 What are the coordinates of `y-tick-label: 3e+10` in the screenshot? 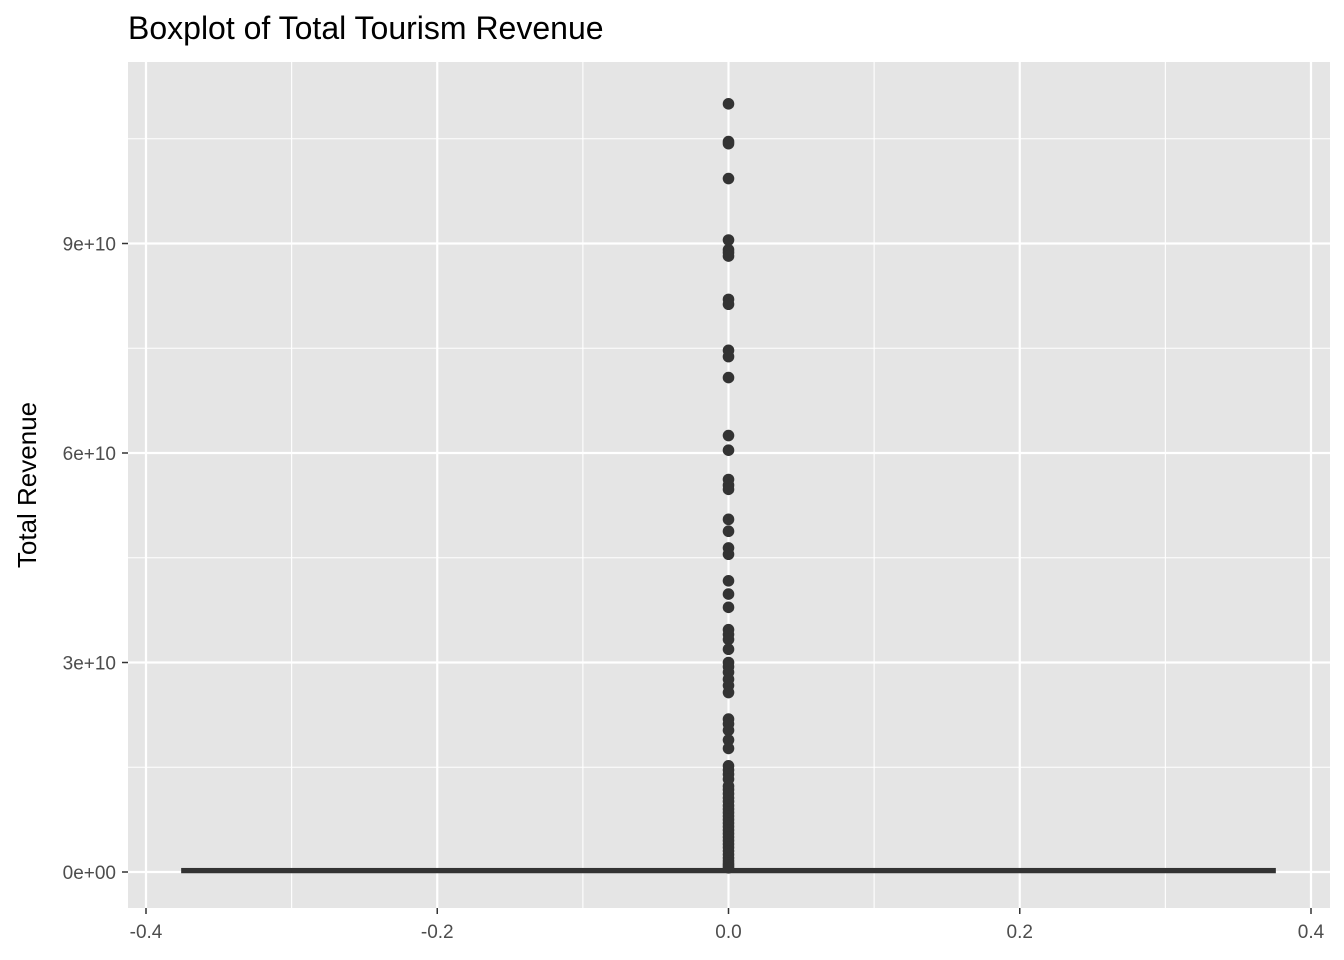 It's located at (89, 664).